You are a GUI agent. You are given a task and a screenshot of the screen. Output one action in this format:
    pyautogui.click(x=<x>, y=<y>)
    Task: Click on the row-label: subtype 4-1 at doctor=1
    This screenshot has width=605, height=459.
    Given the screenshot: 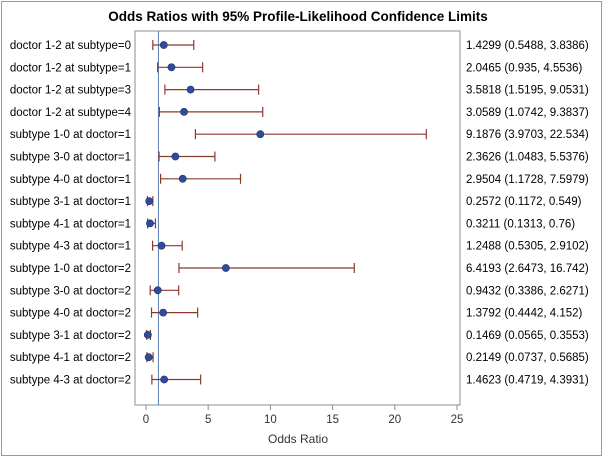 What is the action you would take?
    pyautogui.click(x=70, y=224)
    